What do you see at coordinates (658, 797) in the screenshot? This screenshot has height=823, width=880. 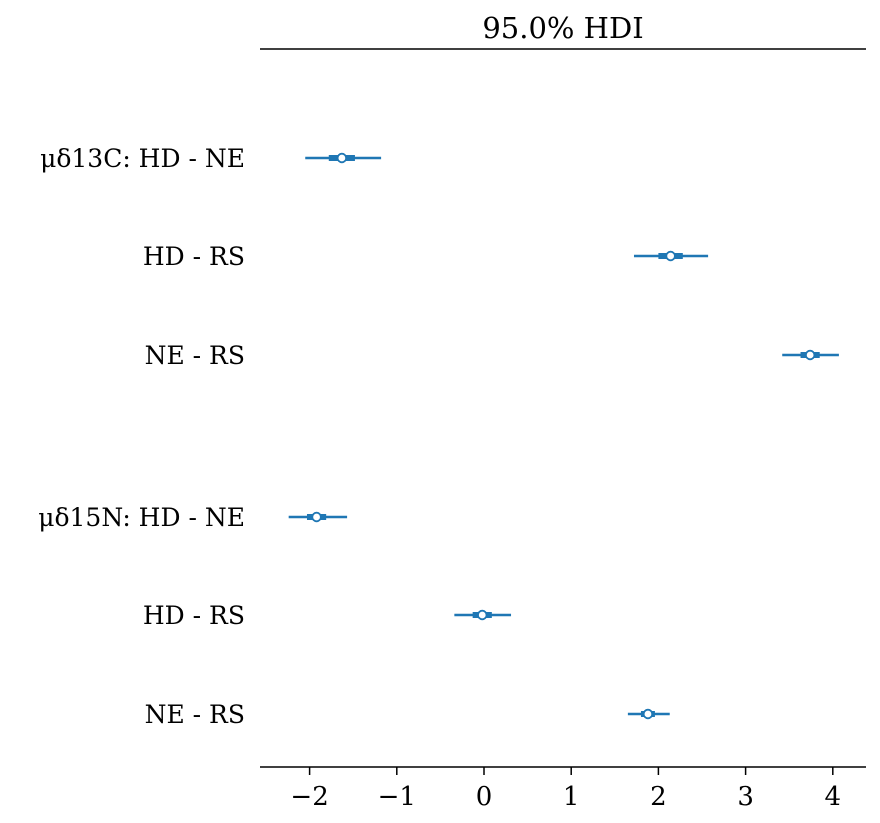 I see `x-tick-label: 2` at bounding box center [658, 797].